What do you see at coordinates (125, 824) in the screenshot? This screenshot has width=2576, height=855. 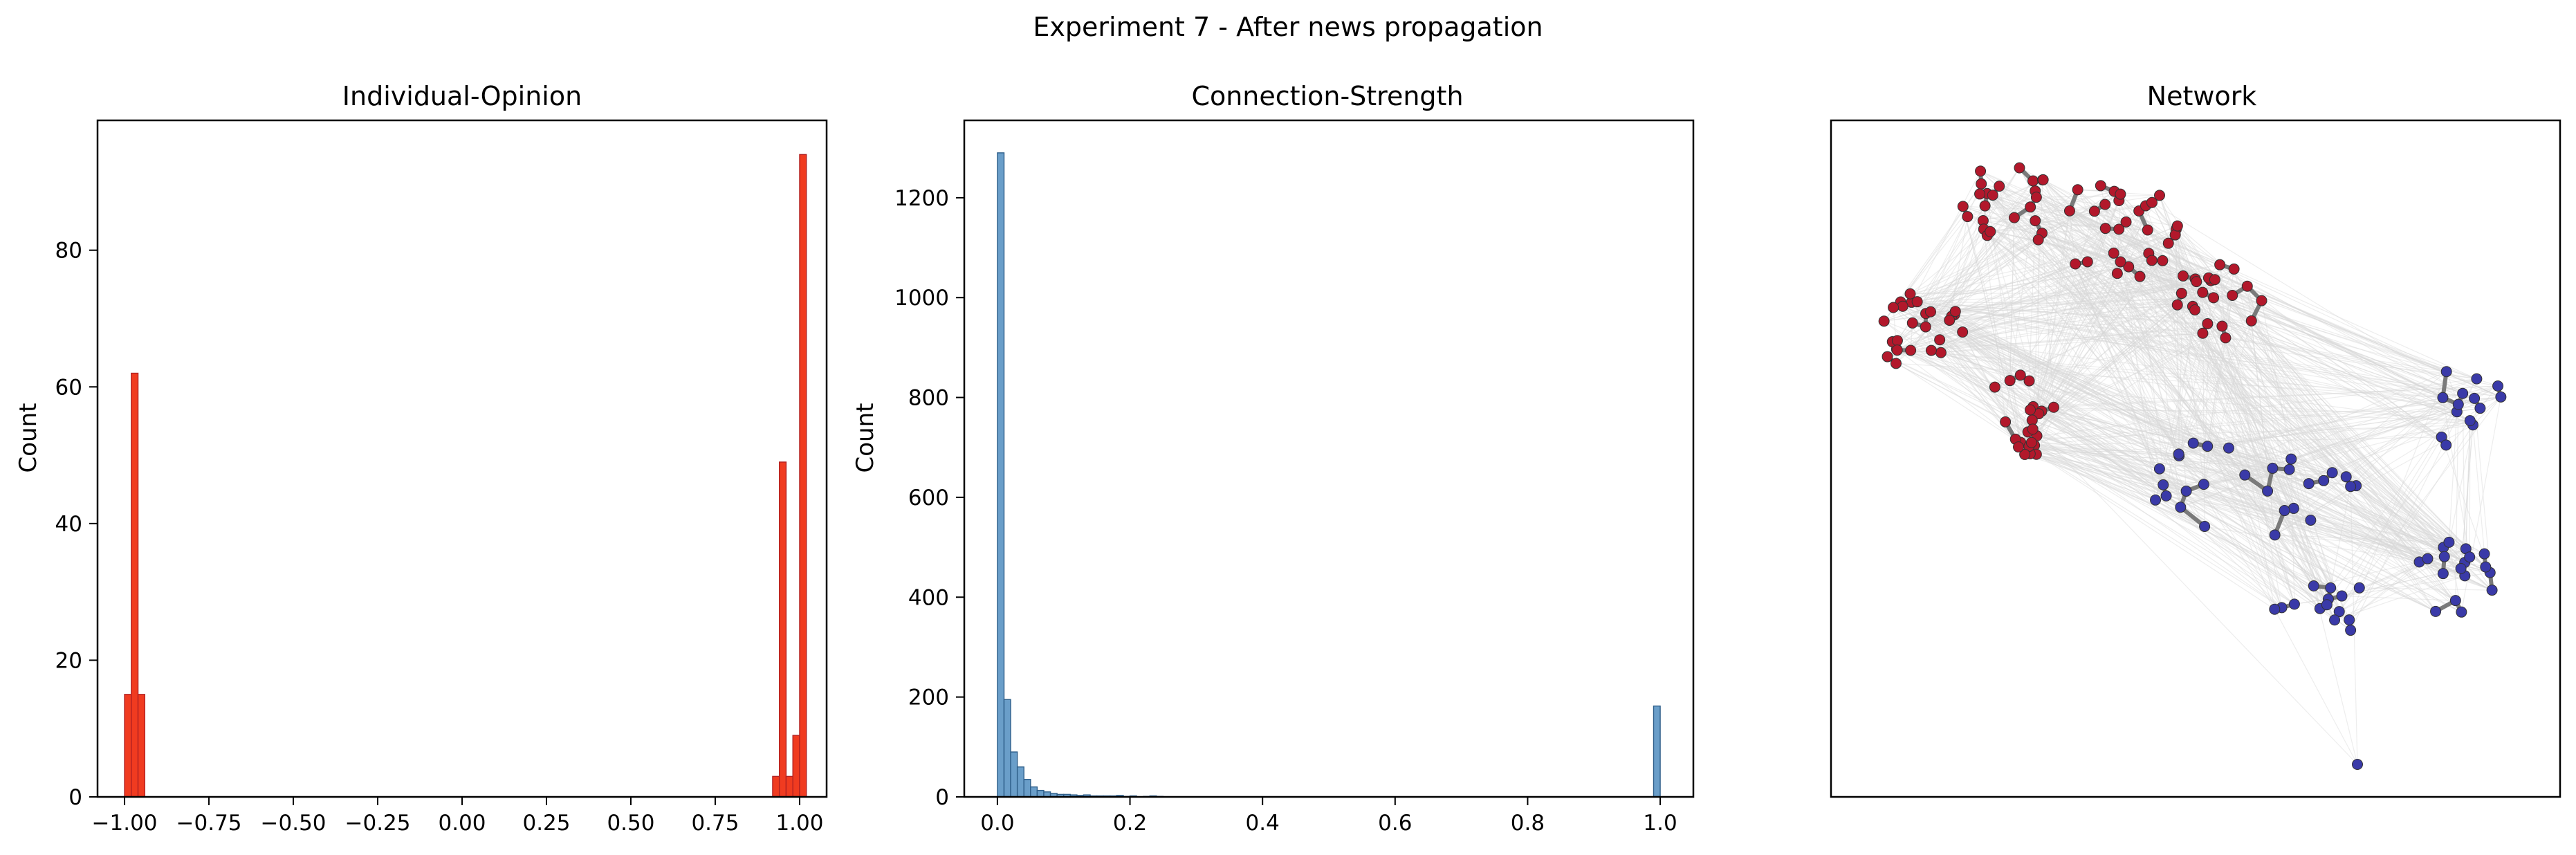 I see `x-tick-label: −1.00` at bounding box center [125, 824].